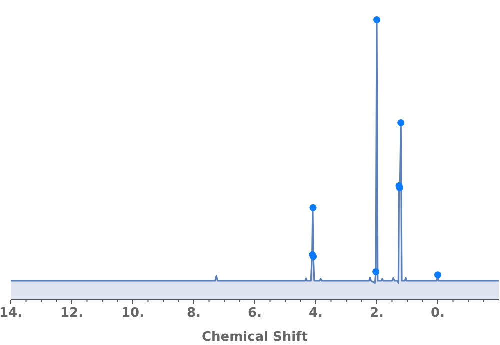 The height and width of the screenshot is (345, 500). Describe the element at coordinates (194, 313) in the screenshot. I see `x-tick-label: 8.` at that location.